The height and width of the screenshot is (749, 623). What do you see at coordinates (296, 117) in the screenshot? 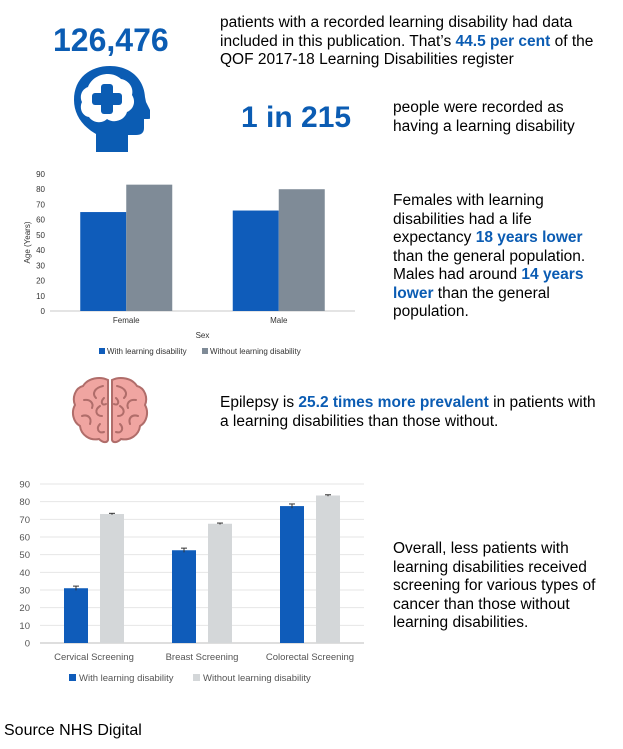
I see `prevalence-ratio: 1 in 215` at bounding box center [296, 117].